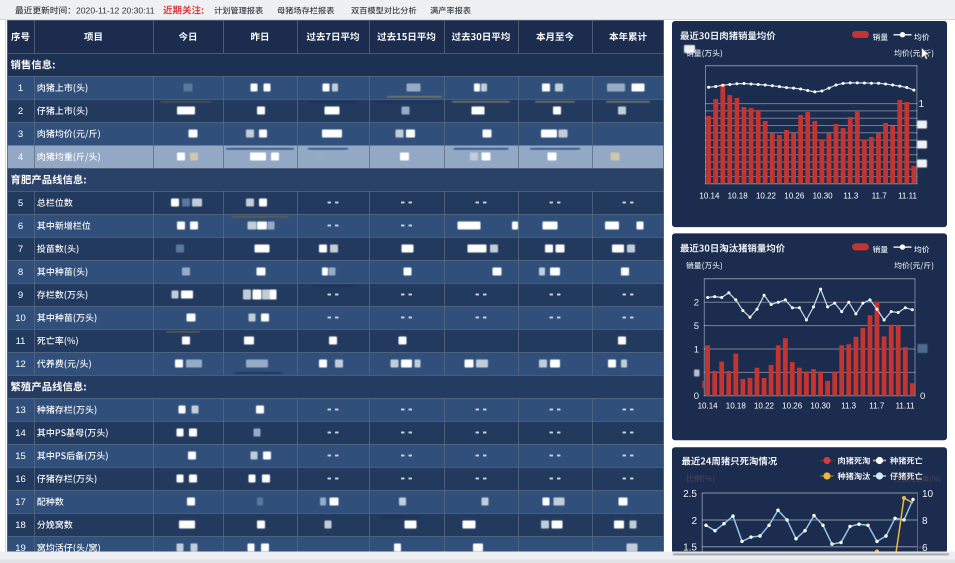 This screenshot has height=563, width=955. I want to click on svg-text: 1.5, so click(690, 548).